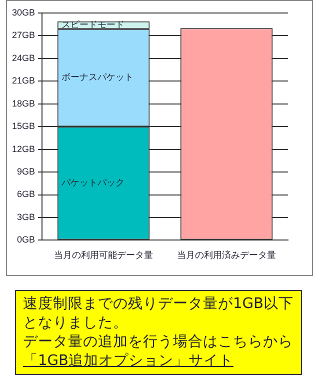  Describe the element at coordinates (226, 255) in the screenshot. I see `x-tick-label: 当月の利用済みデータ量` at that location.